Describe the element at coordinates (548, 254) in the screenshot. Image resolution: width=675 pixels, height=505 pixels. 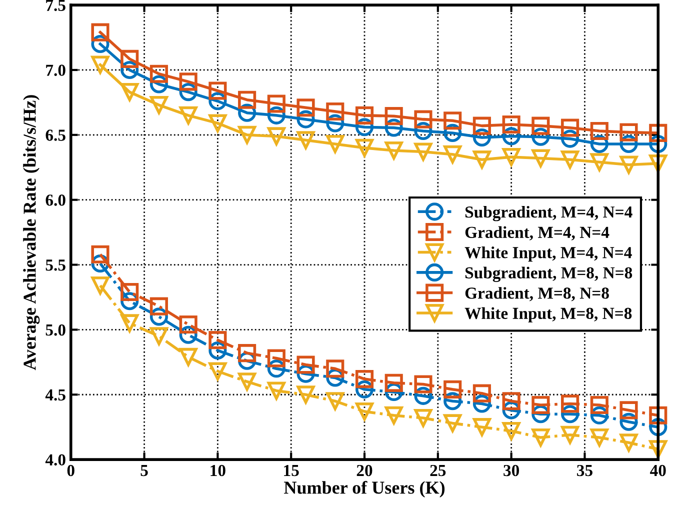
I see `legend-label: White Input, M=4, N=4` at that location.